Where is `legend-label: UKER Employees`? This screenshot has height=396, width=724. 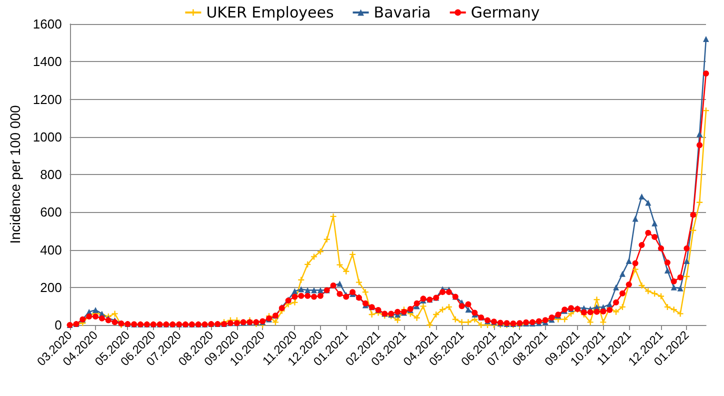
legend-label: UKER Employees is located at coordinates (270, 13).